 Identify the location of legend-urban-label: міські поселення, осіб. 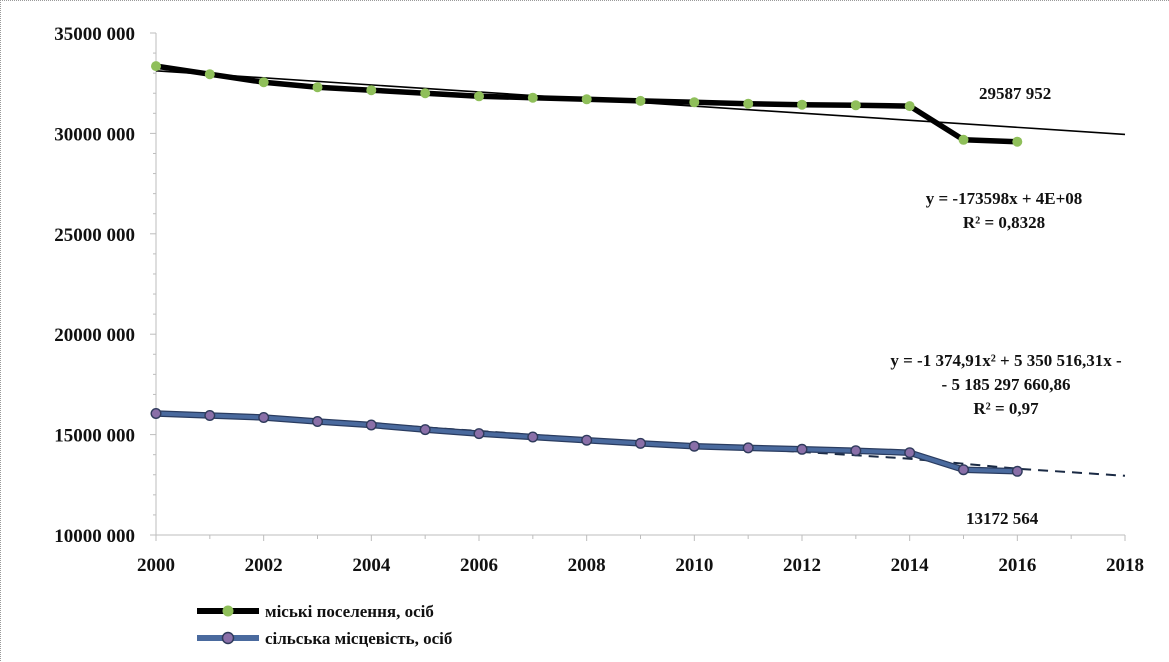
(349, 611).